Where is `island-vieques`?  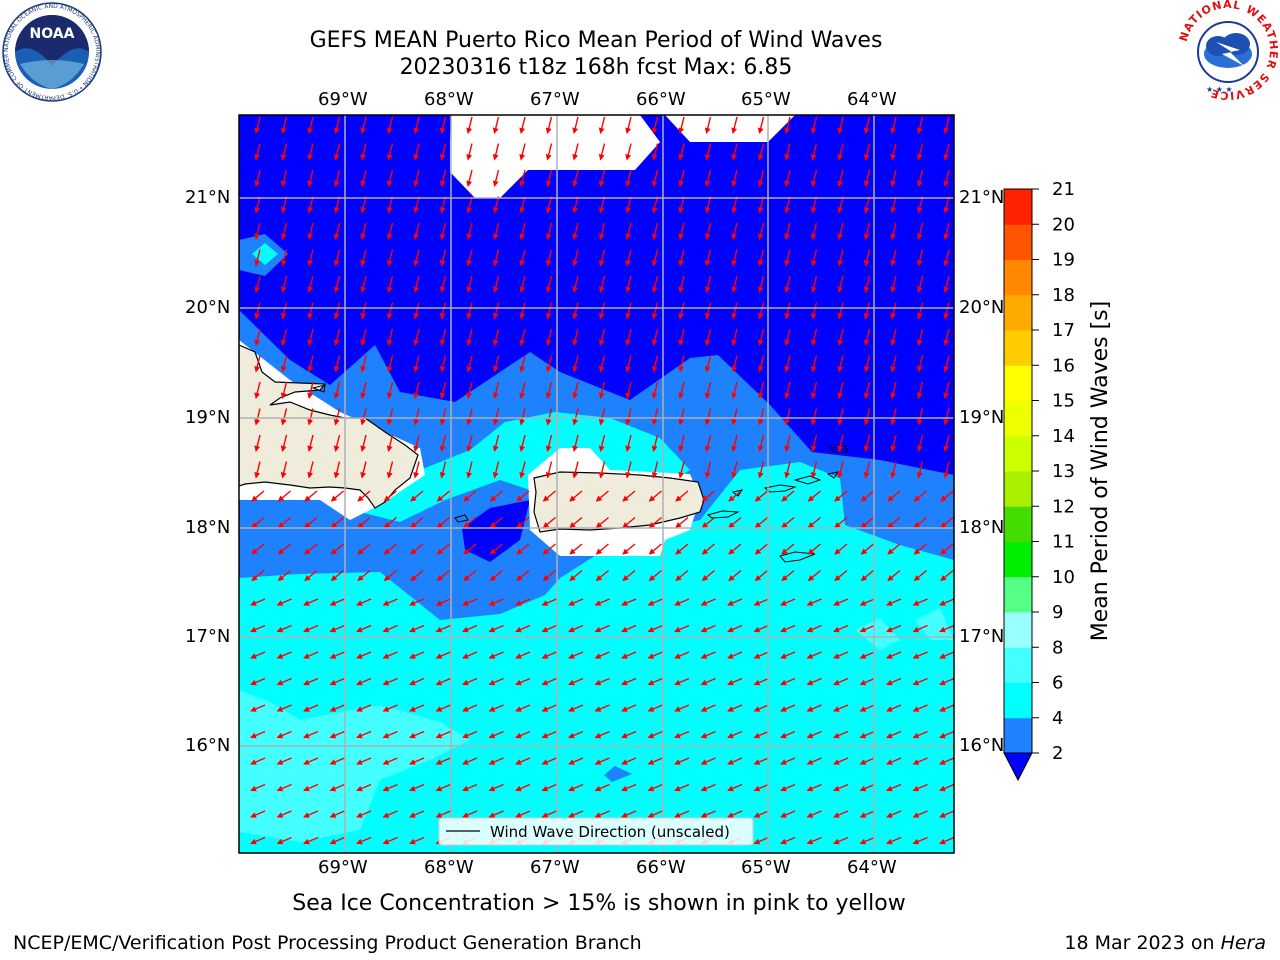
island-vieques is located at coordinates (723, 514).